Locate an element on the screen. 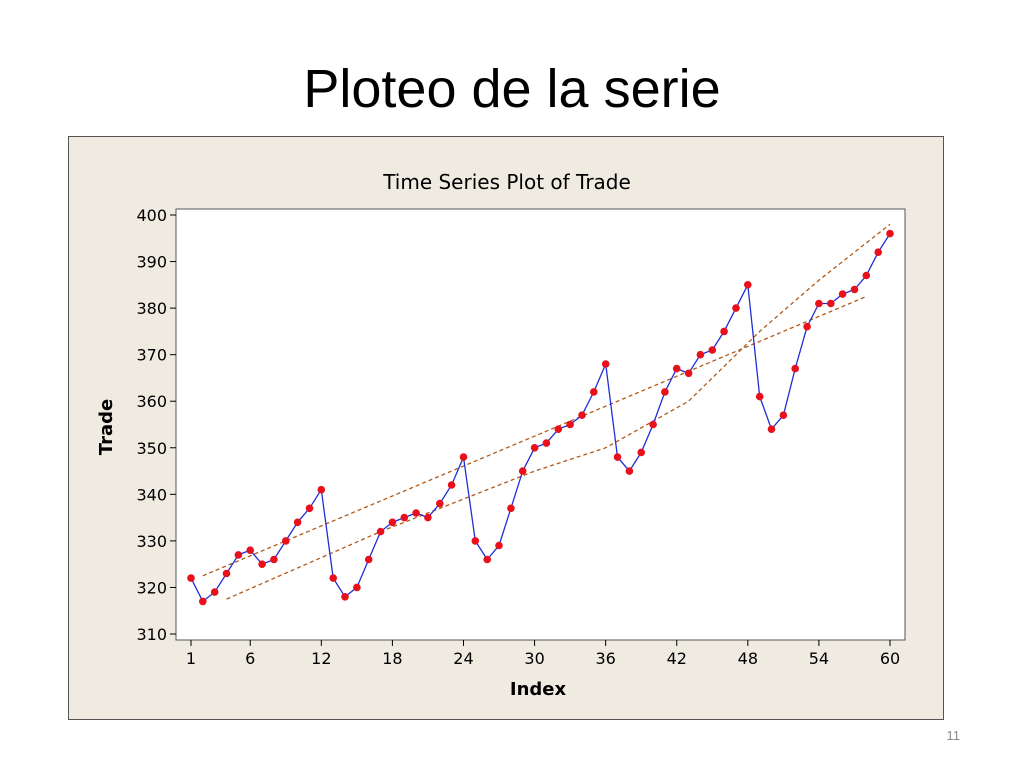  x-axis: 1 6 12 18 24 30 36 42 48 54 60 is located at coordinates (543, 654).